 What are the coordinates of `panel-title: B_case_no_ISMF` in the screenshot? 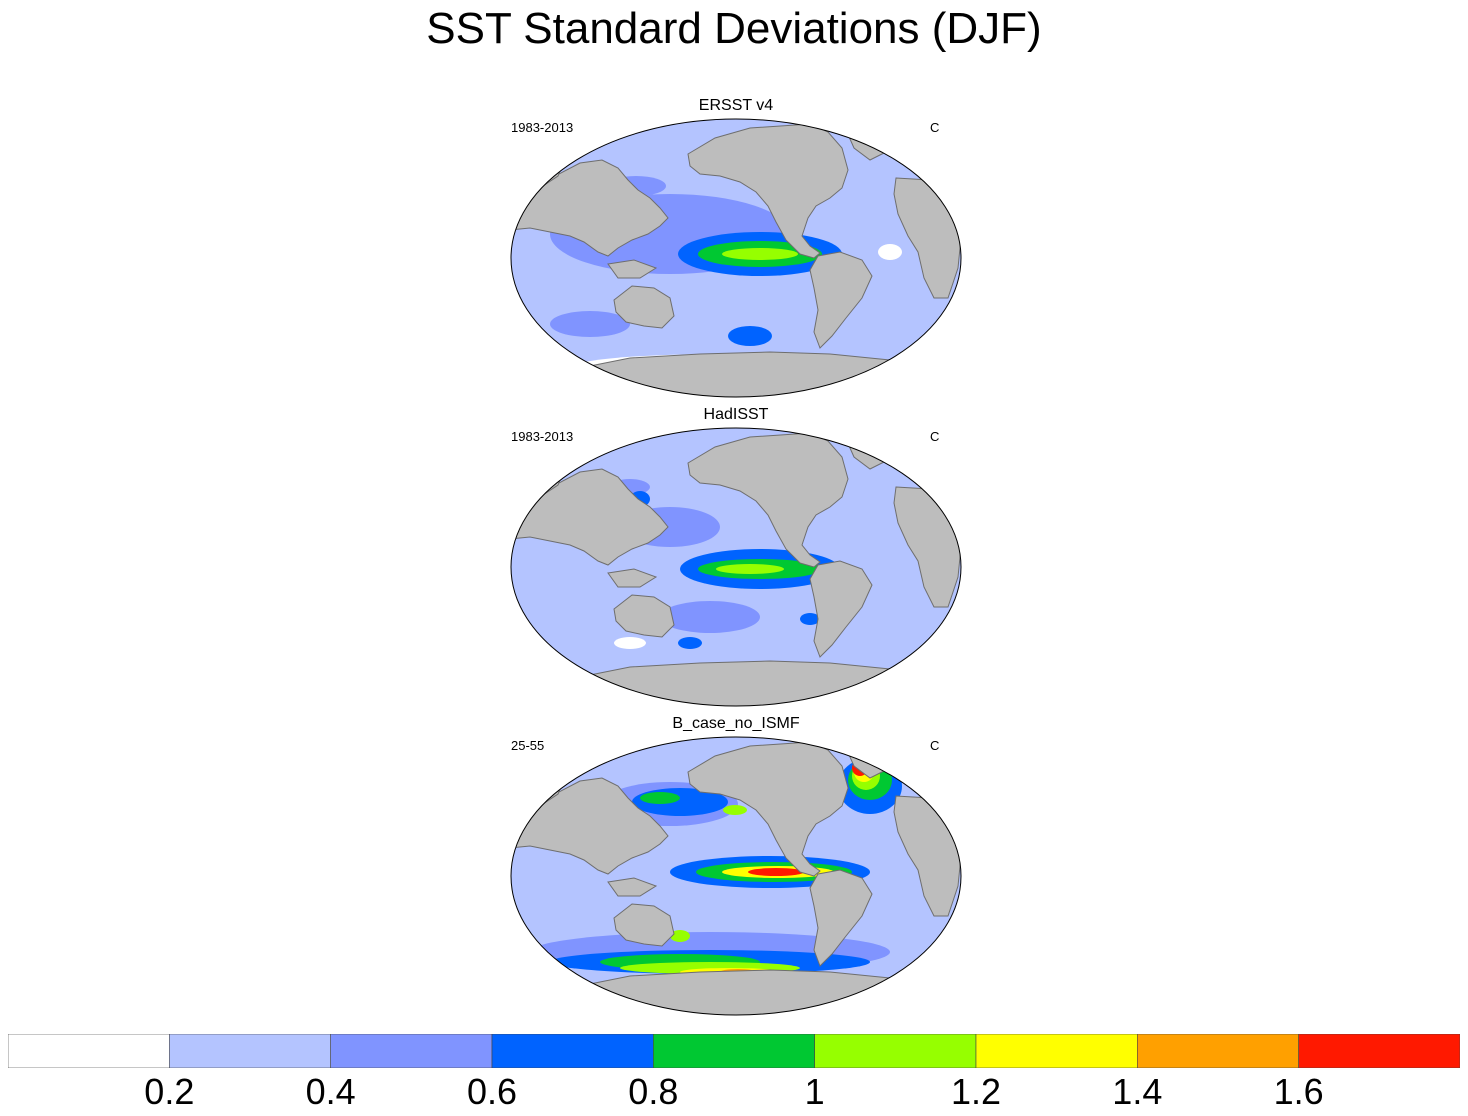 It's located at (736, 723).